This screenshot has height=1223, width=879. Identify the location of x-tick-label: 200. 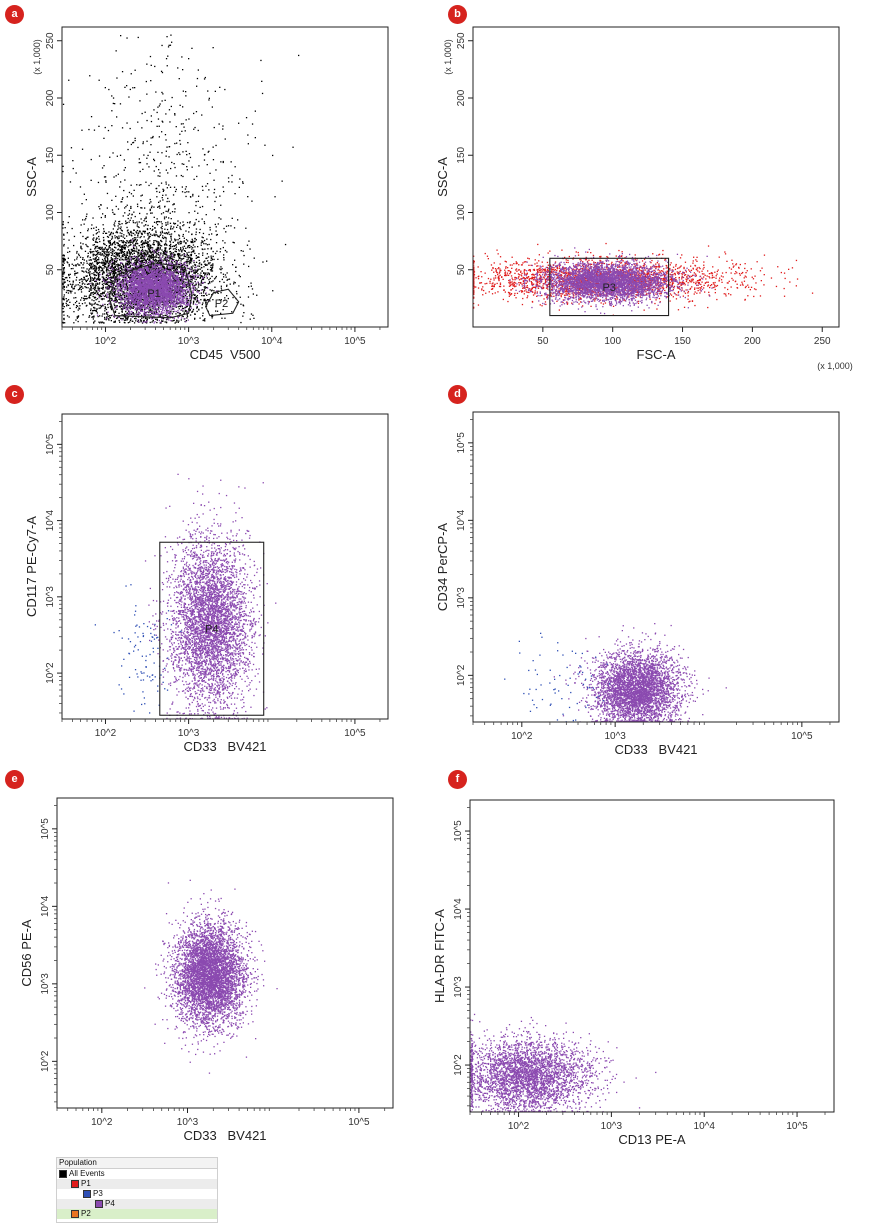
(752, 341).